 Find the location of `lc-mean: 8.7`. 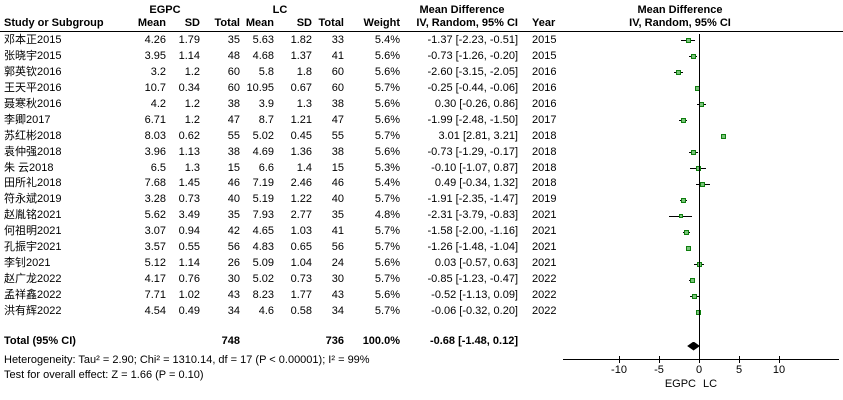

lc-mean: 8.7 is located at coordinates (266, 119).